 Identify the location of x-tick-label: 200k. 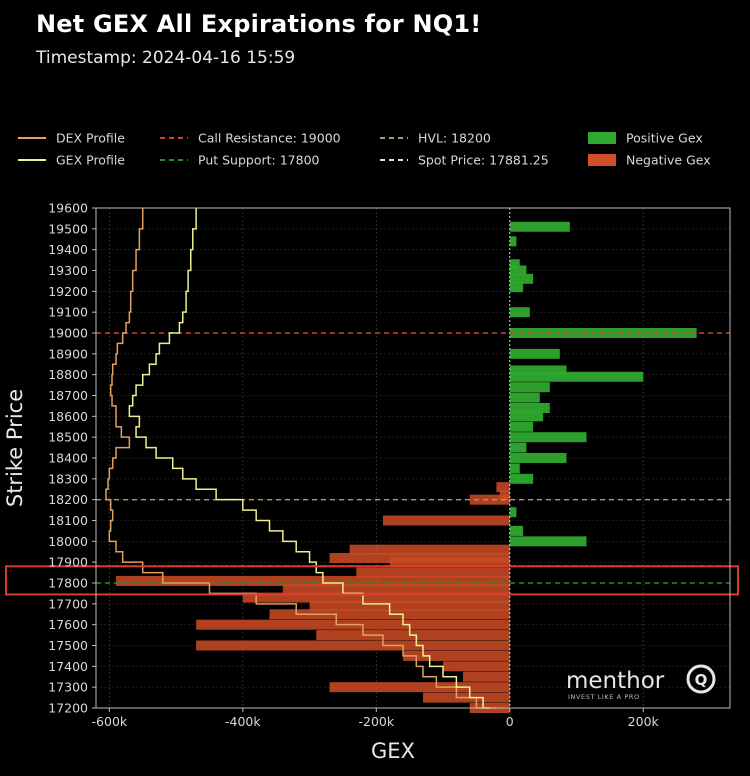
(644, 721).